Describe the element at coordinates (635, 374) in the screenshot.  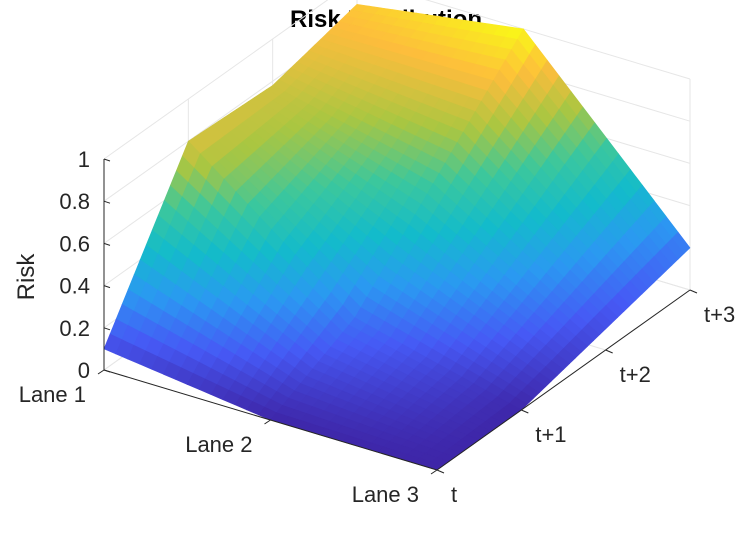
I see `y-tick-label: t+2` at that location.